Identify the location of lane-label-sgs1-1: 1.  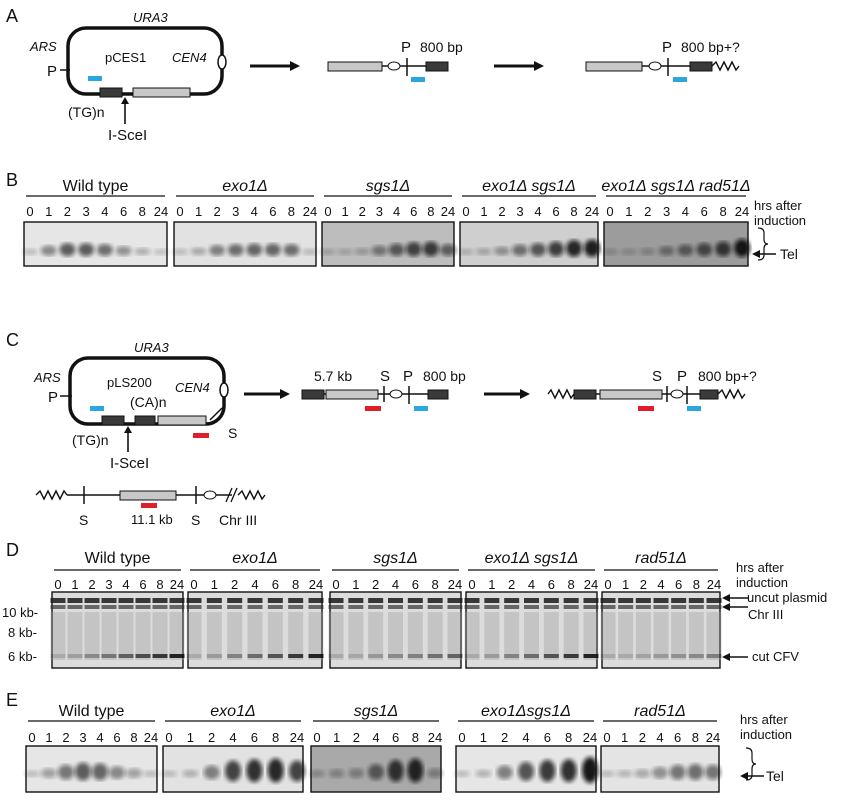
(336, 737).